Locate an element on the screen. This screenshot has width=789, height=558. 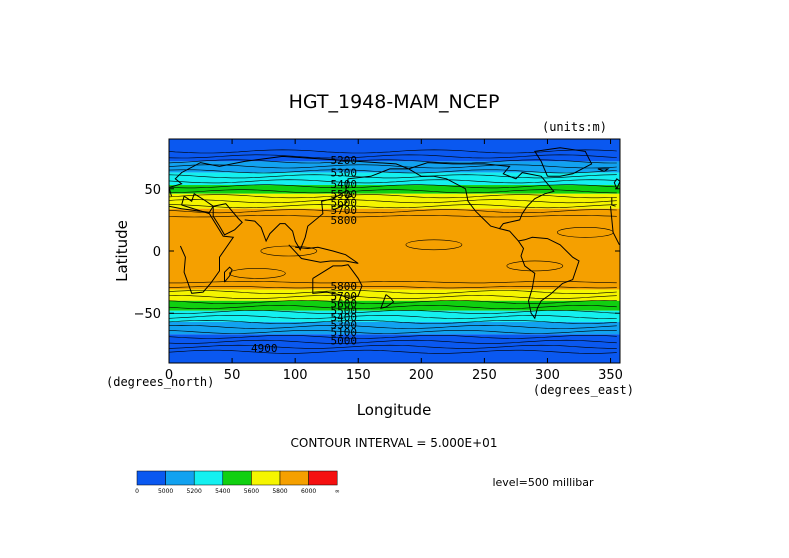
level-text: level=500 millibar is located at coordinates (543, 482).